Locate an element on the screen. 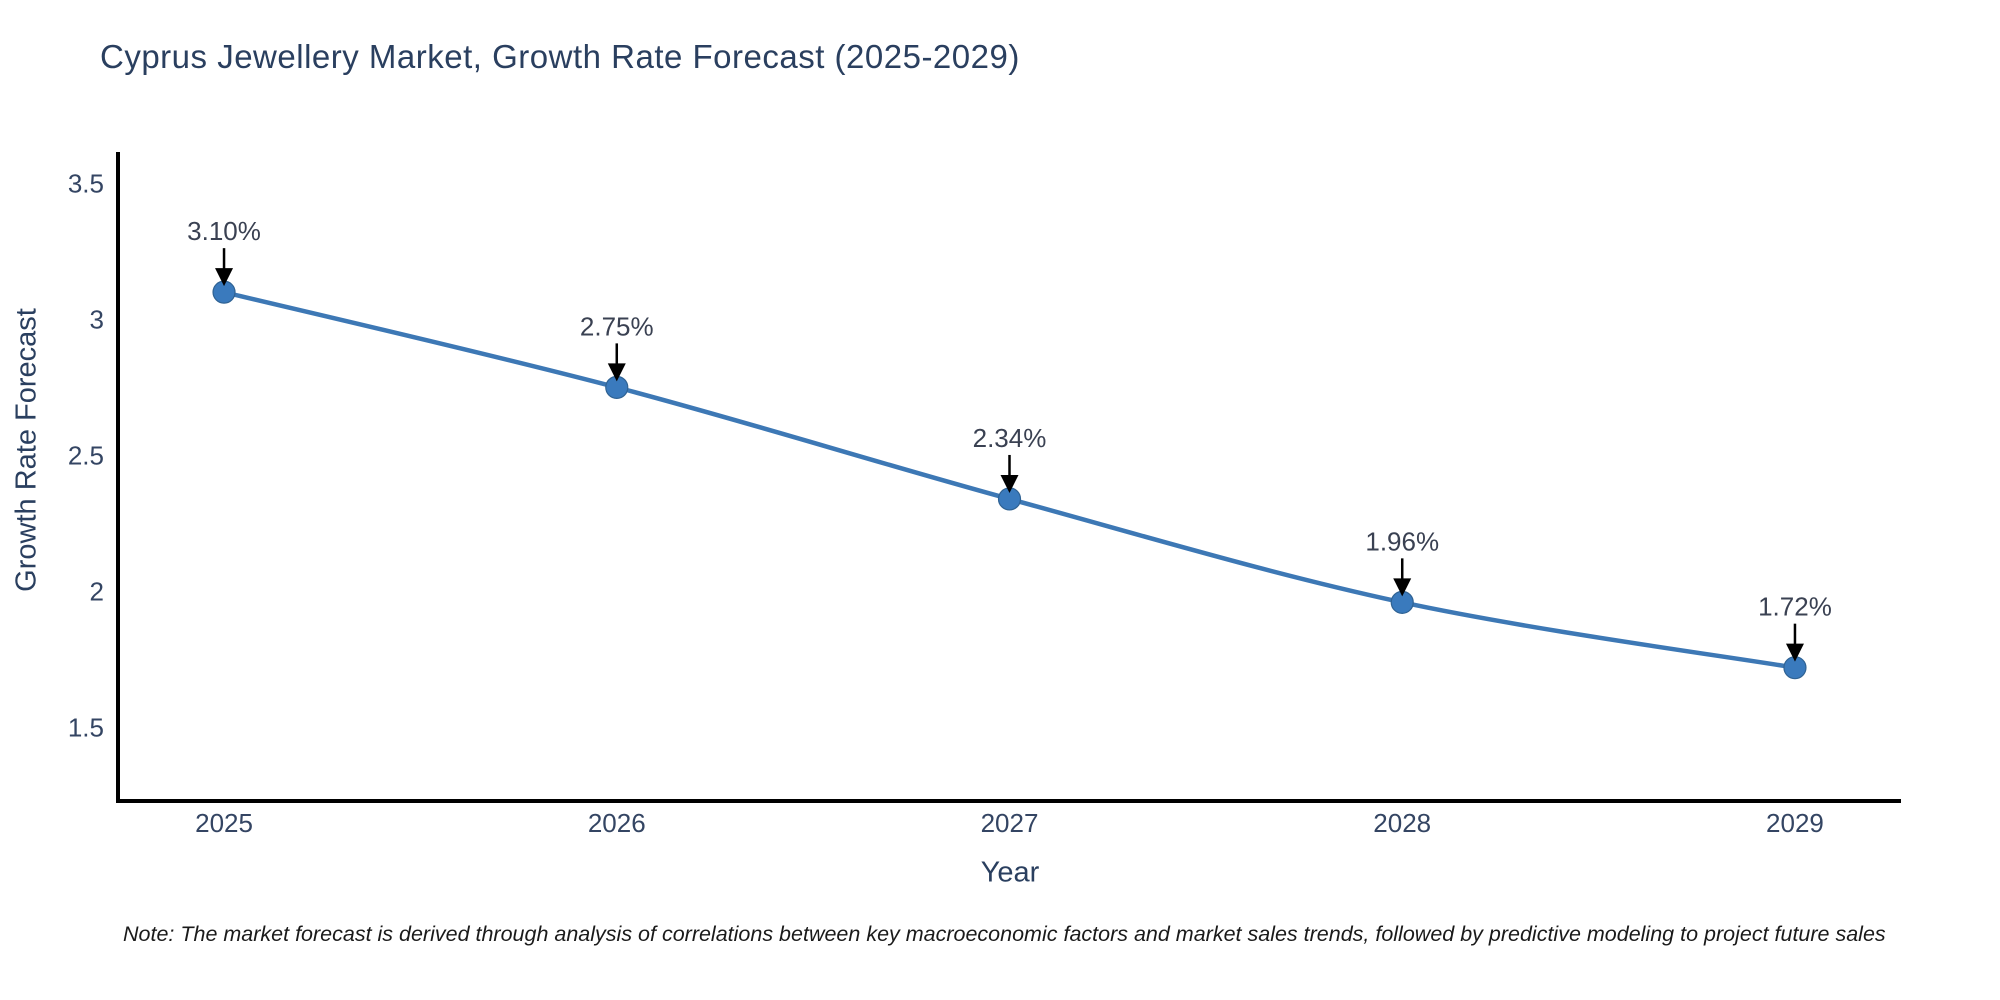 Image resolution: width=2000 pixels, height=1000 pixels. x-tick-label: 2029 is located at coordinates (1795, 823).